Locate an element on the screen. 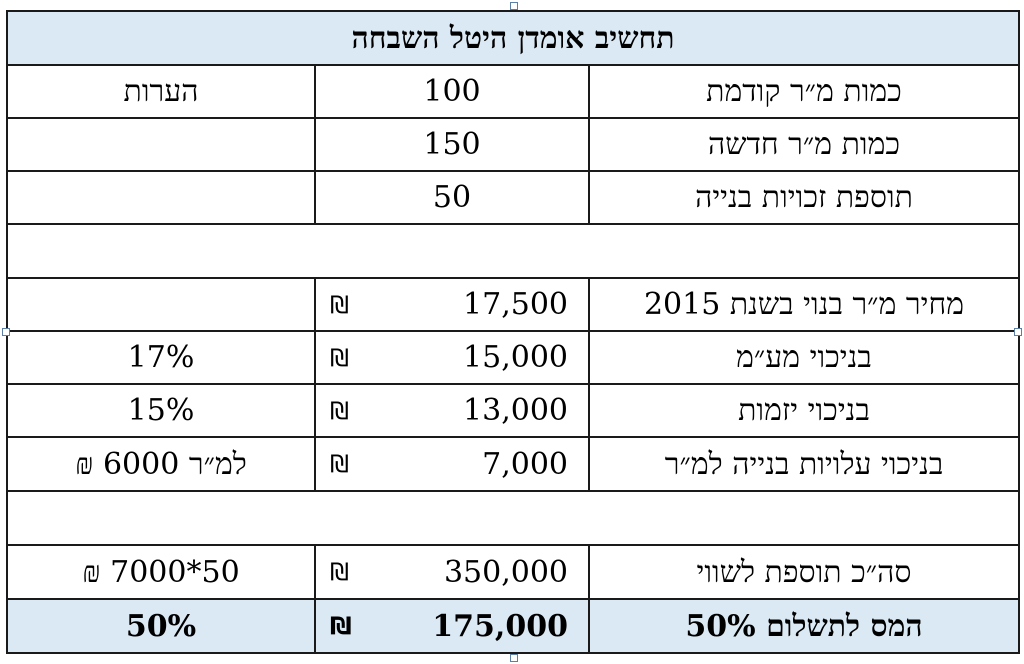 The width and height of the screenshot is (1024, 664). value-text: 50 is located at coordinates (452, 197).